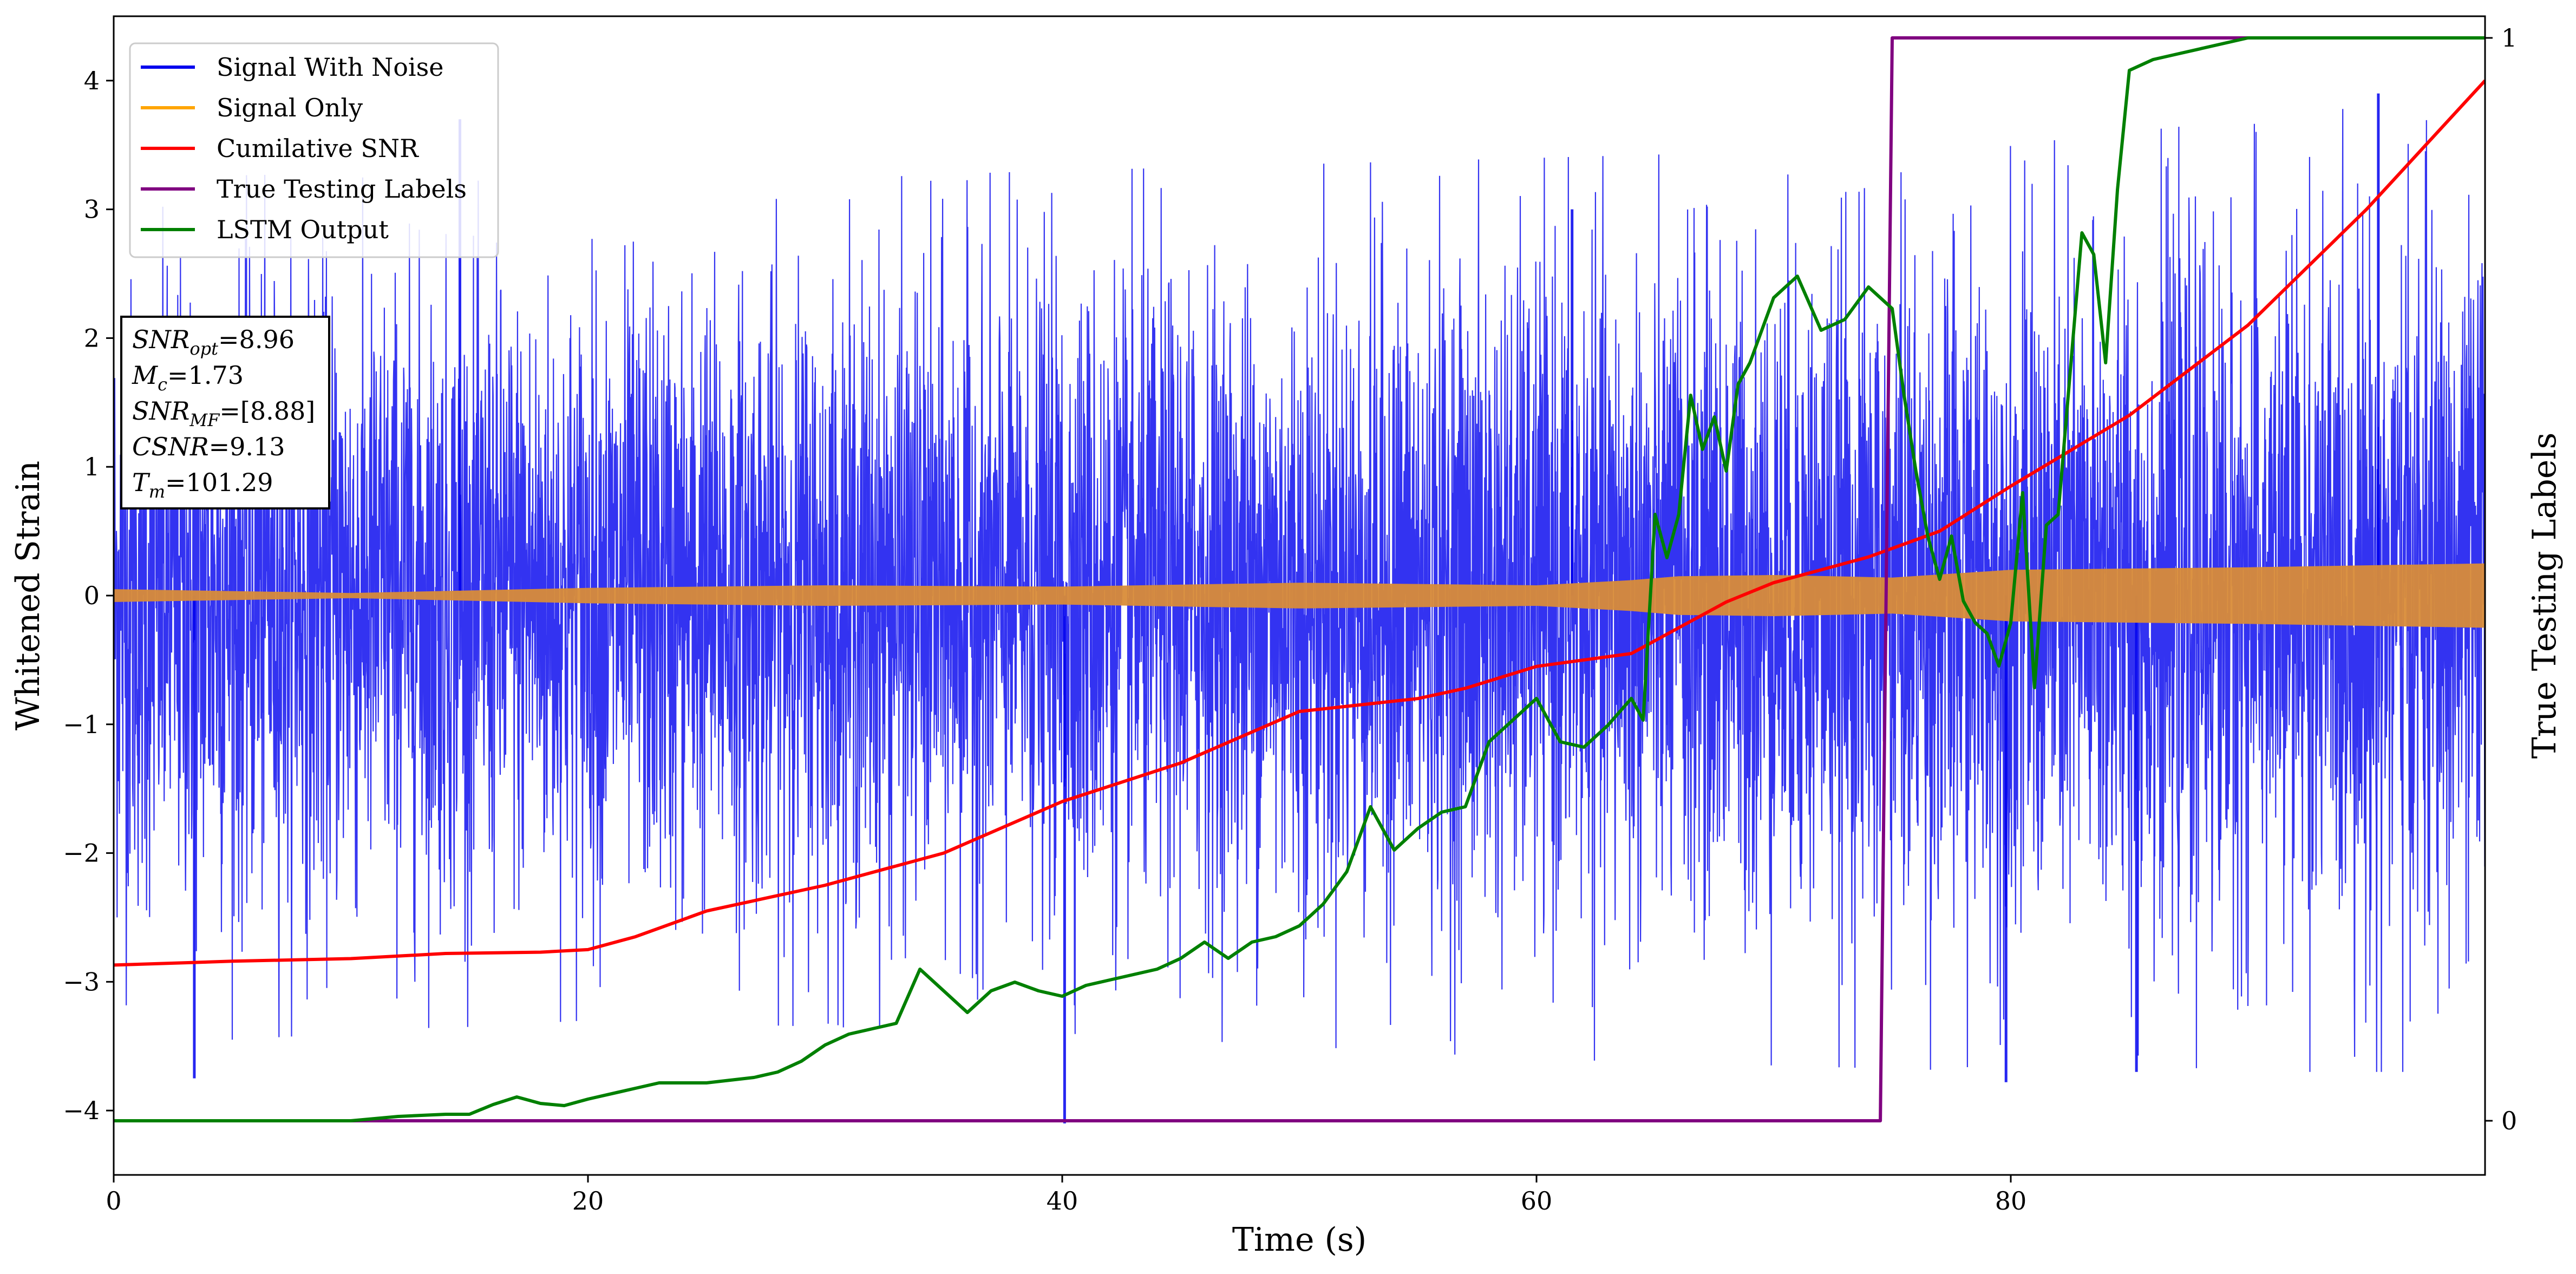  What do you see at coordinates (330, 67) in the screenshot?
I see `legend-label: Signal With Noise` at bounding box center [330, 67].